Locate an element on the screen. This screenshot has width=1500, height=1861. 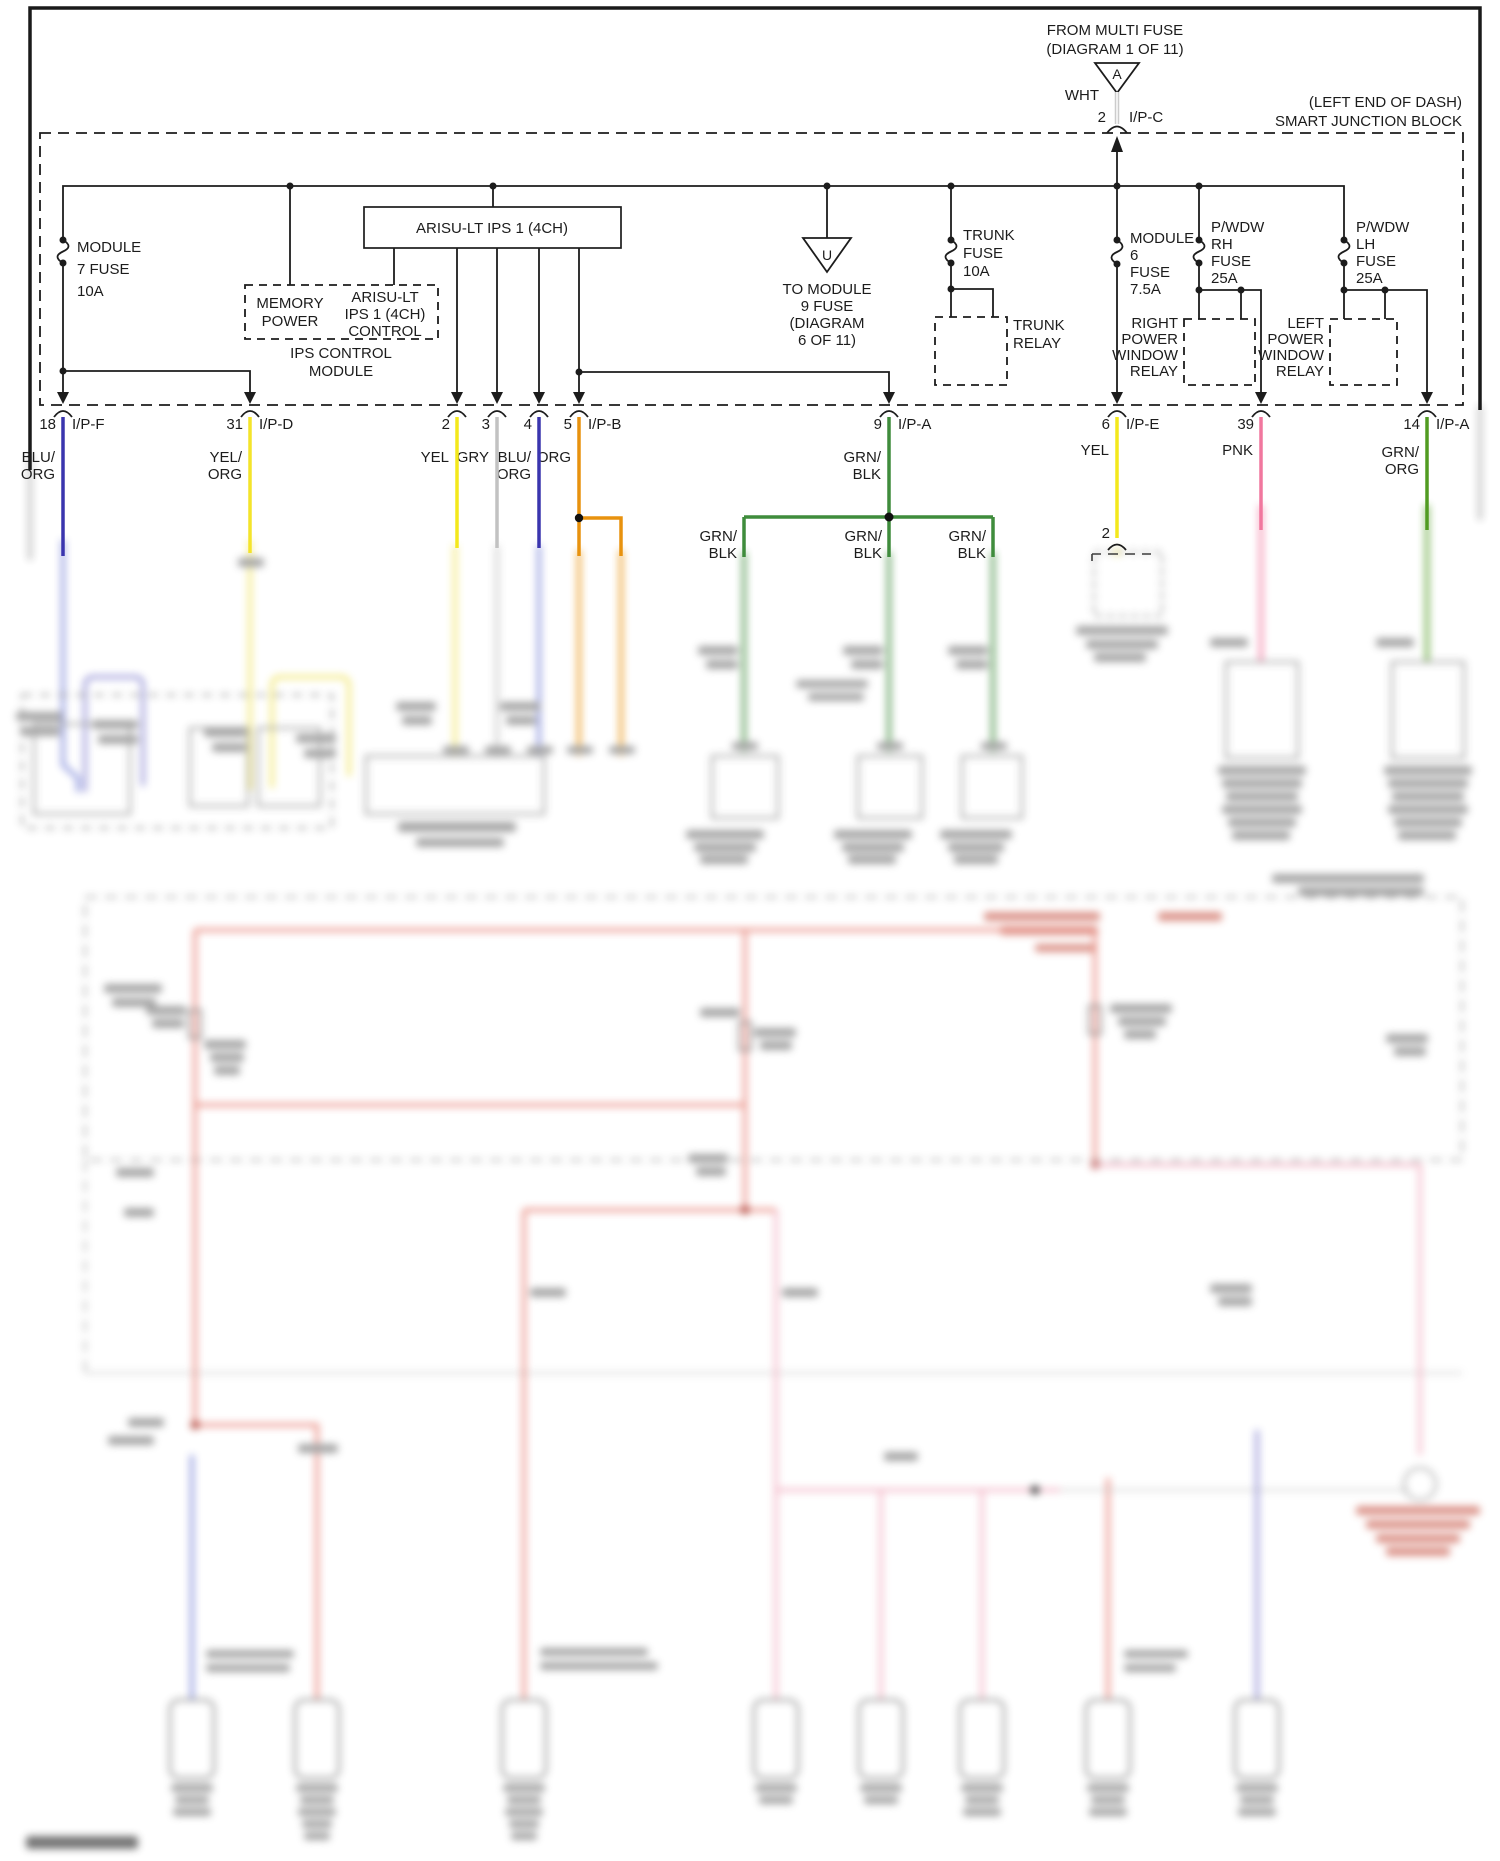
right-relay-line2: POWER is located at coordinates (1149, 339).